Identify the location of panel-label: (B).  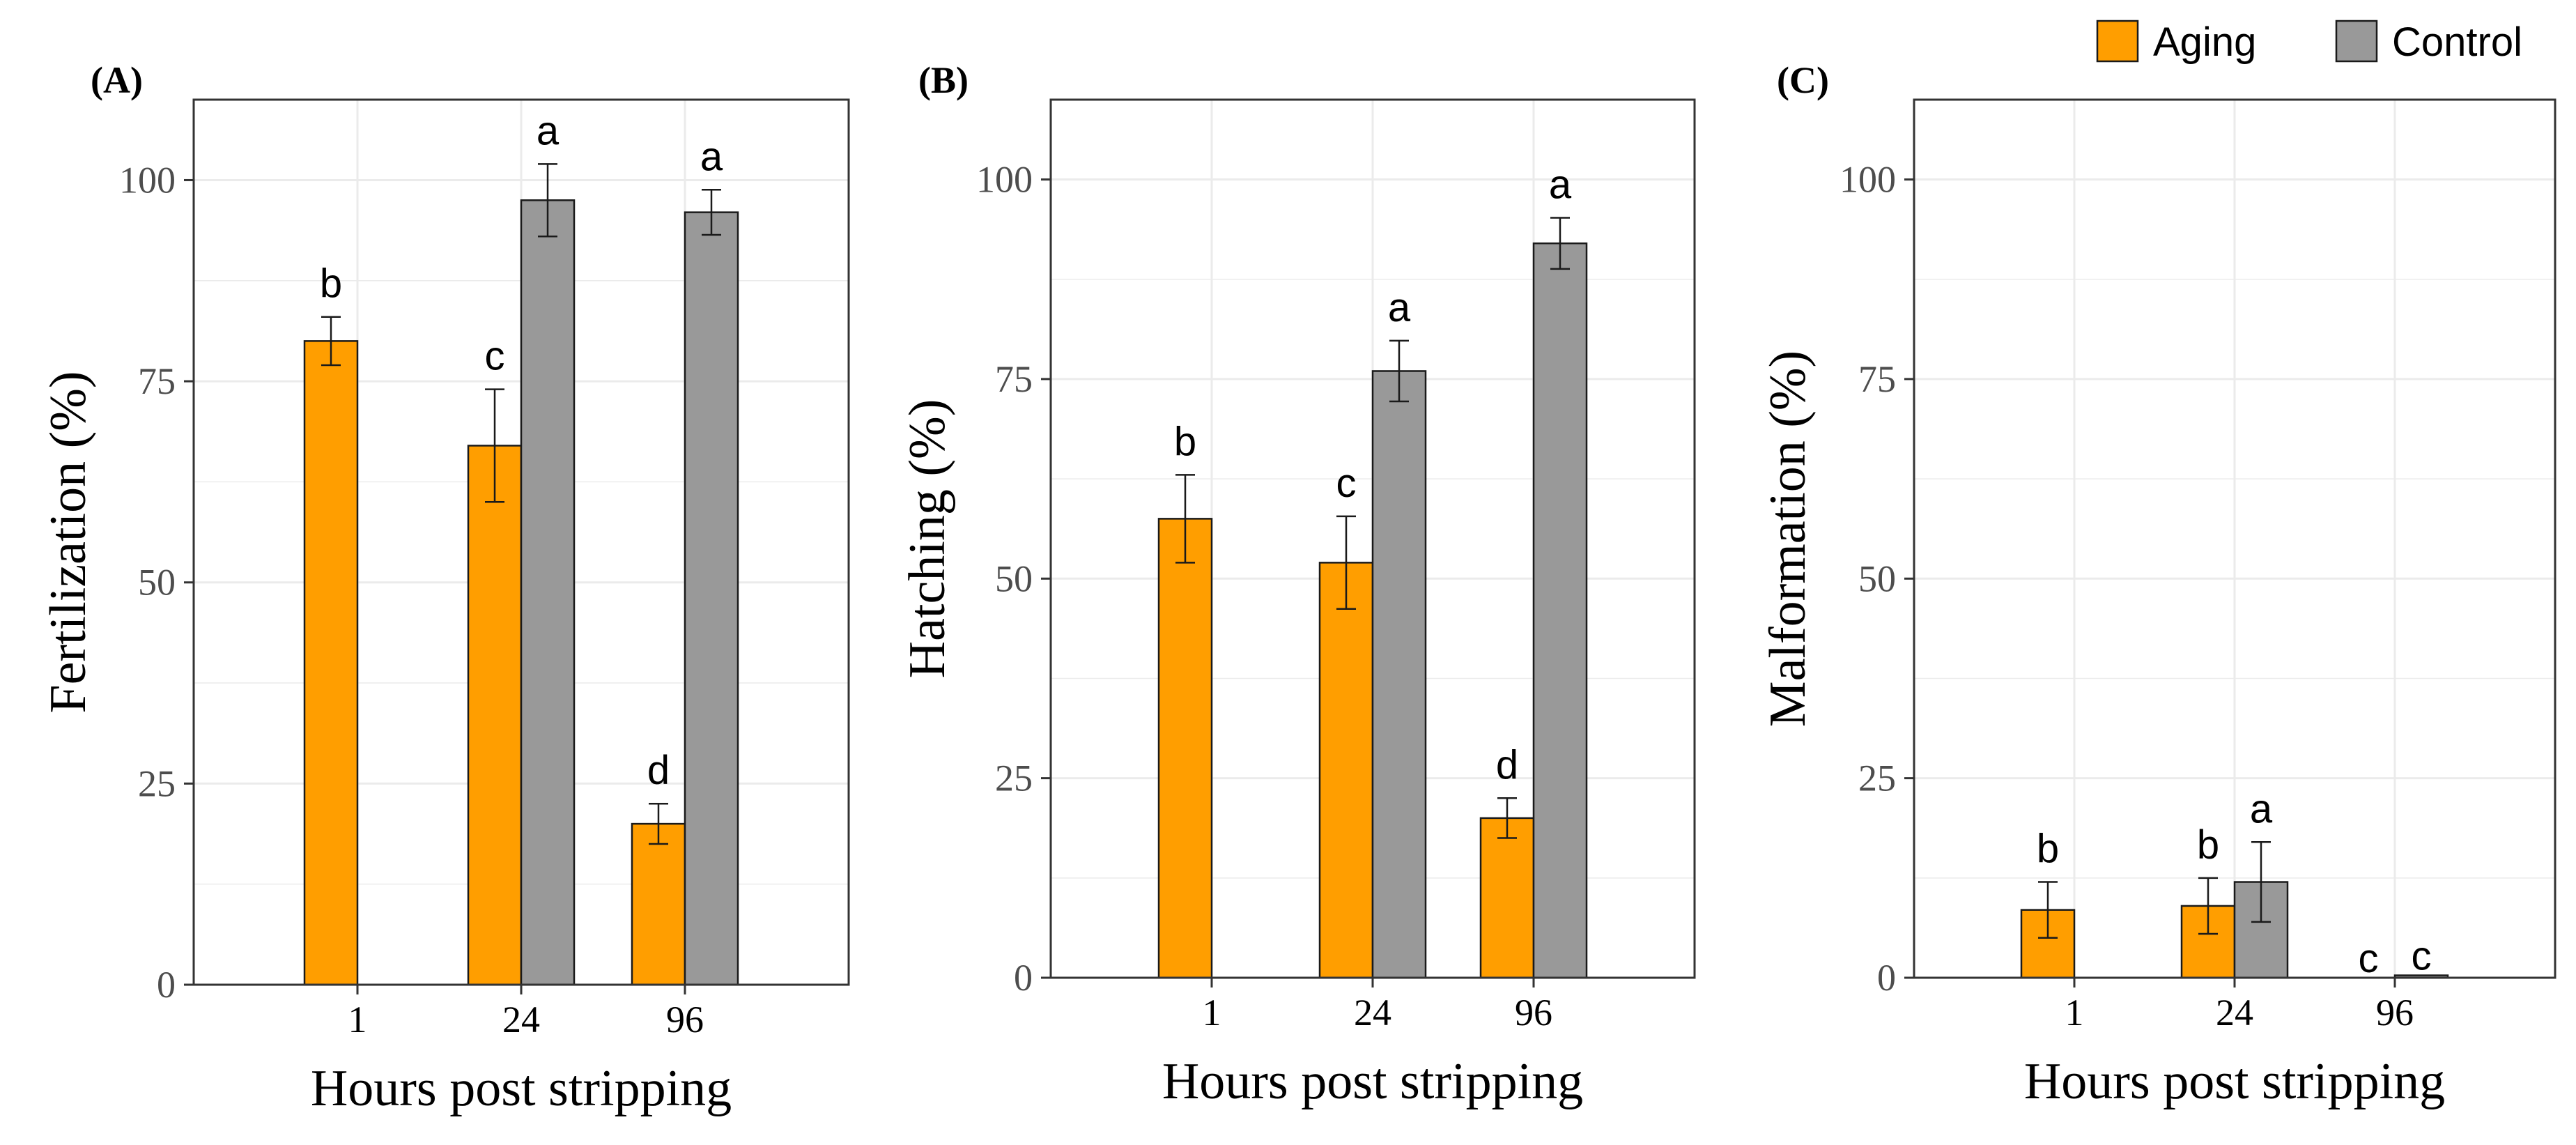
(943, 80).